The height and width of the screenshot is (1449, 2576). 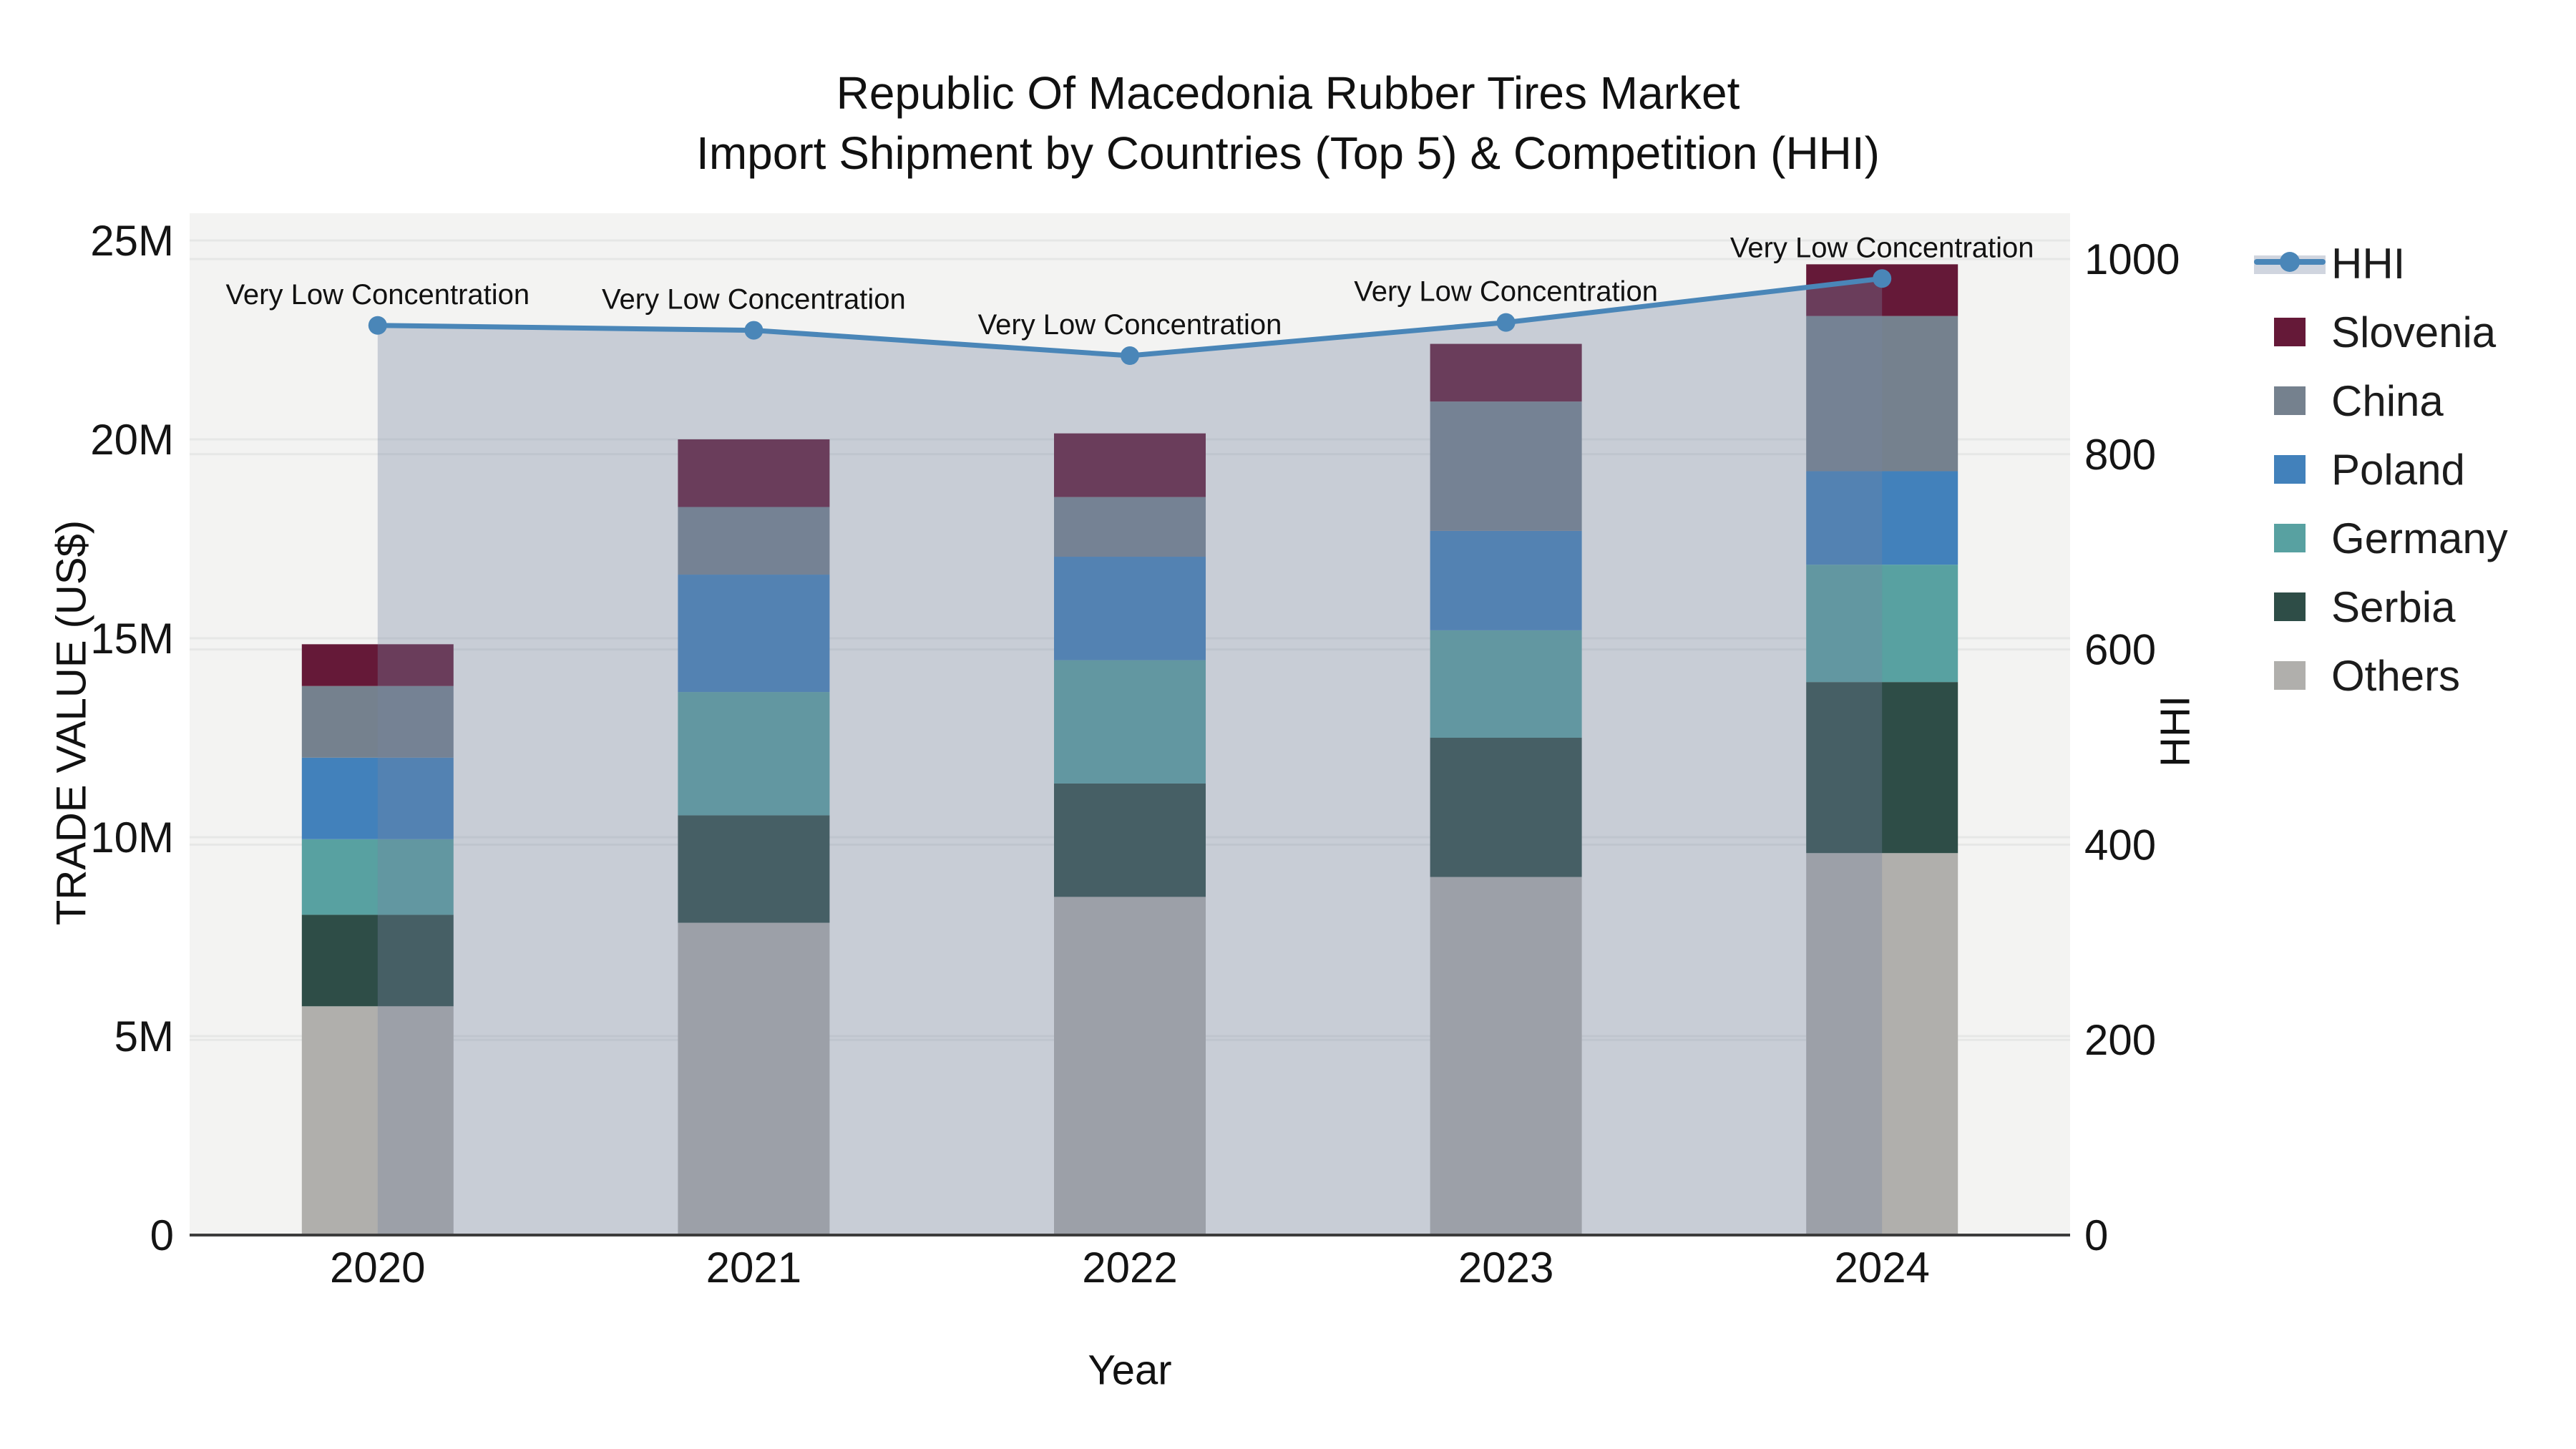 I want to click on legend-swatch-poland, so click(x=2290, y=469).